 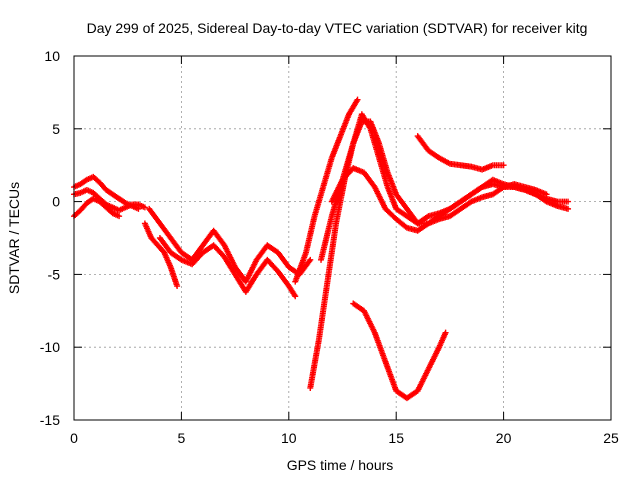 I want to click on y-tick-label: -15, so click(x=50, y=420).